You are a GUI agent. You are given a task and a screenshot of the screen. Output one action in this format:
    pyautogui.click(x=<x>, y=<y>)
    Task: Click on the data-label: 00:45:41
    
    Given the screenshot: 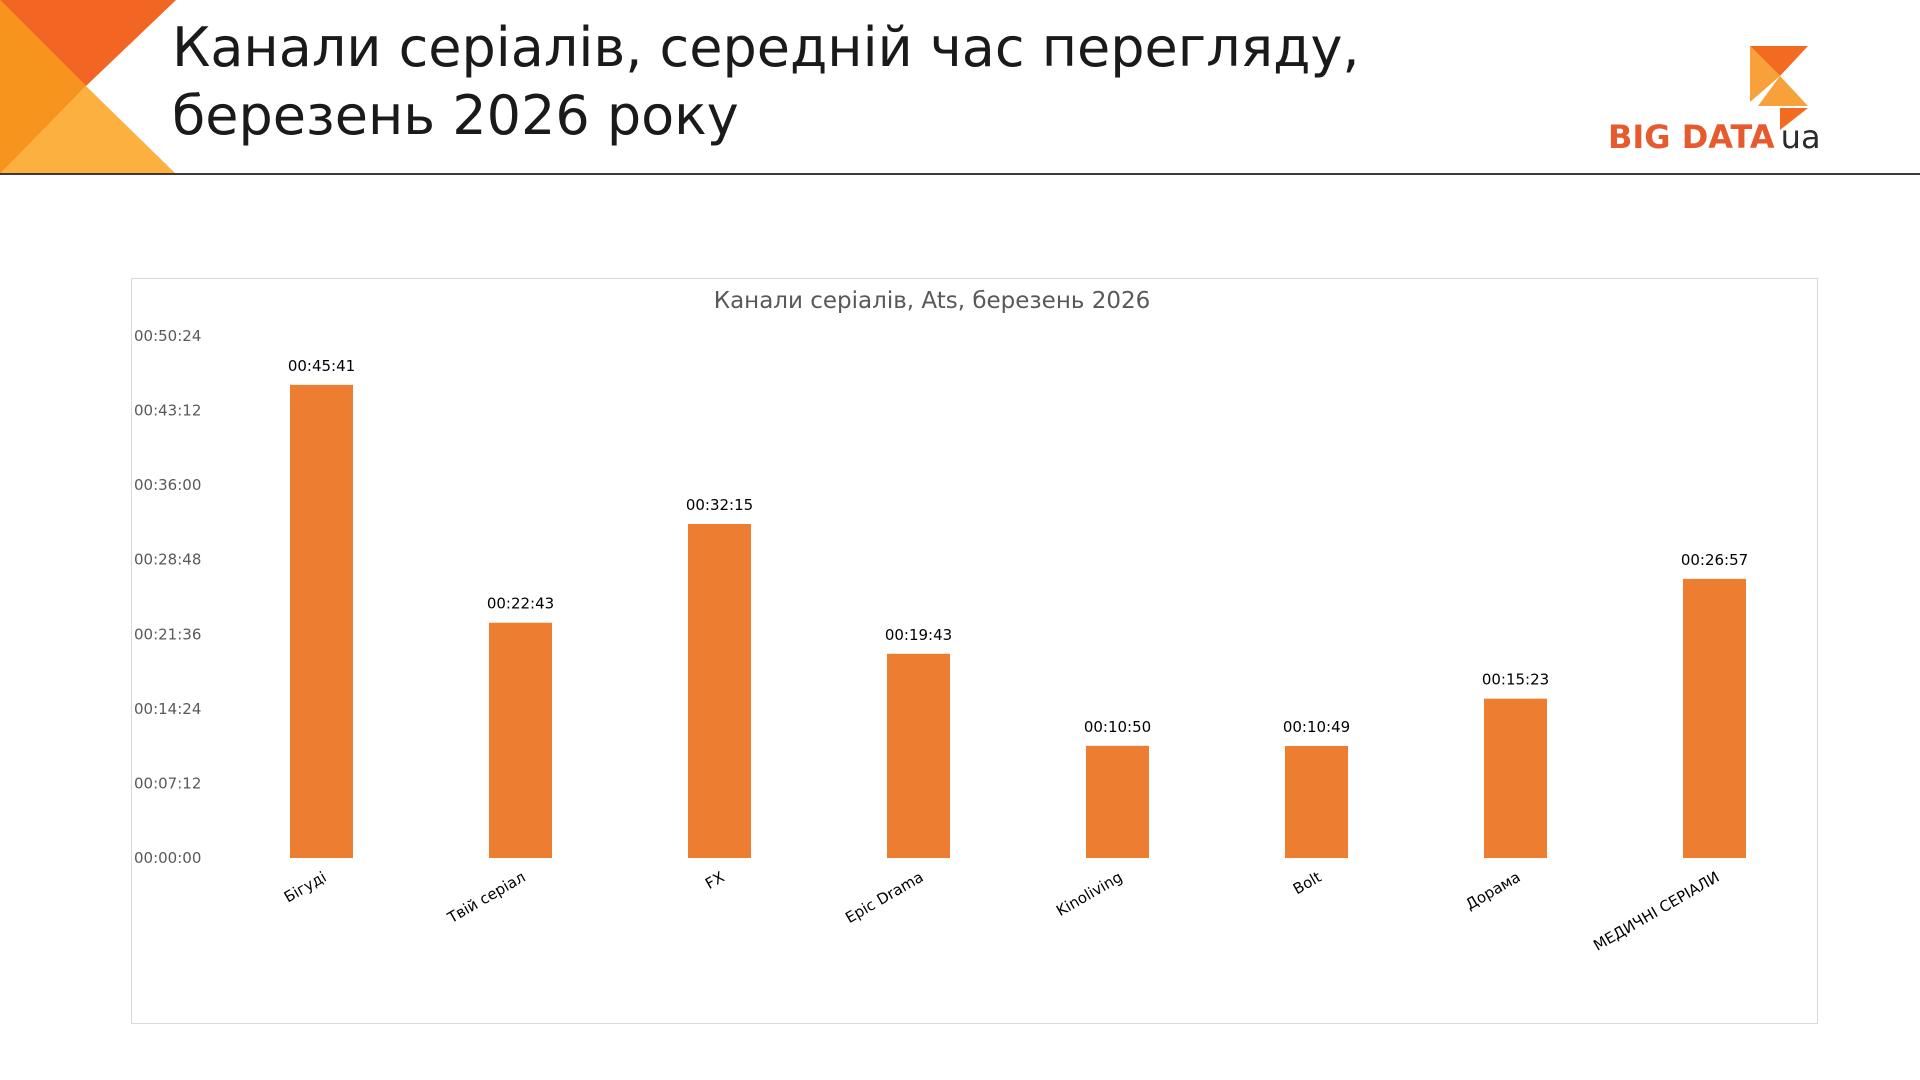 What is the action you would take?
    pyautogui.click(x=321, y=366)
    